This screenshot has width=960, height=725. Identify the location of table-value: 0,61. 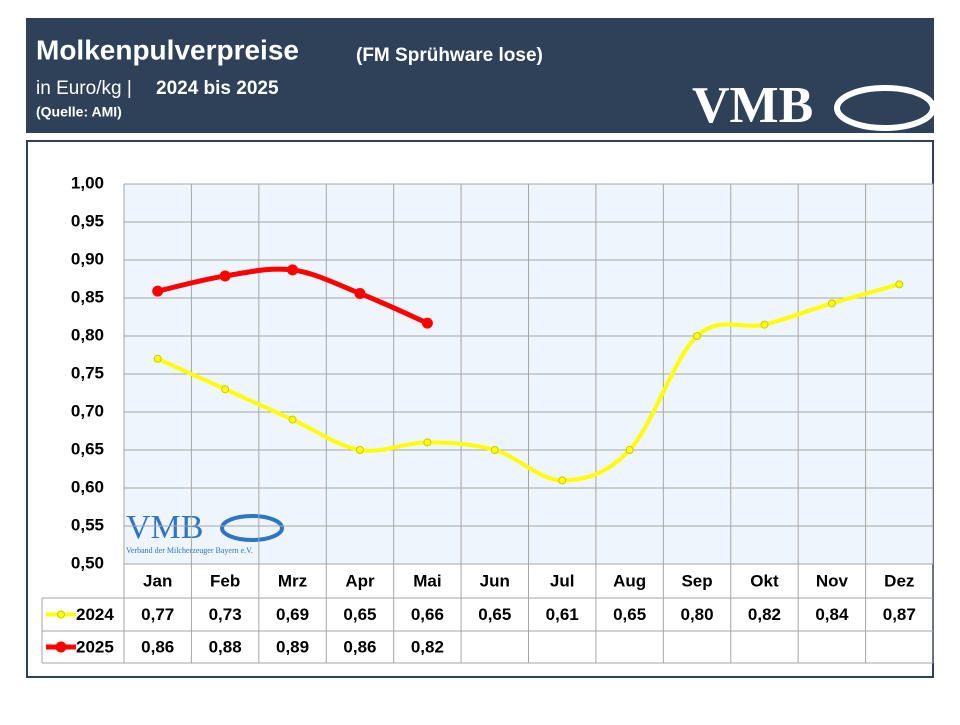
(562, 614).